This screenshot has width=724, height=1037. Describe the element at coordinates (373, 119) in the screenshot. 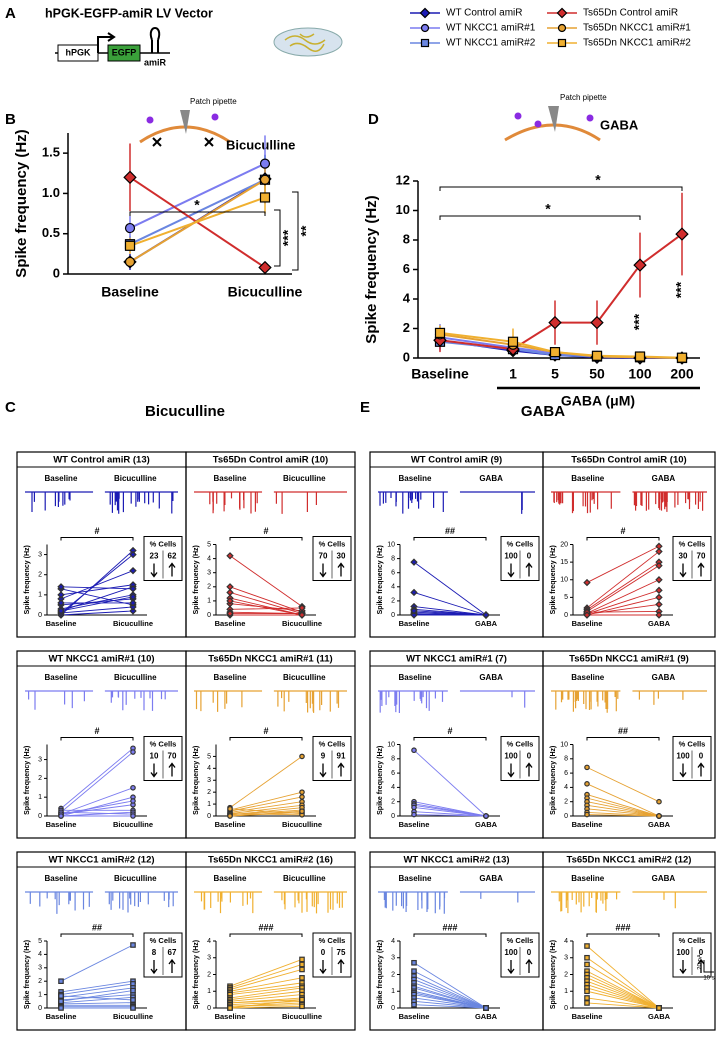

I see `panel-label: D` at that location.